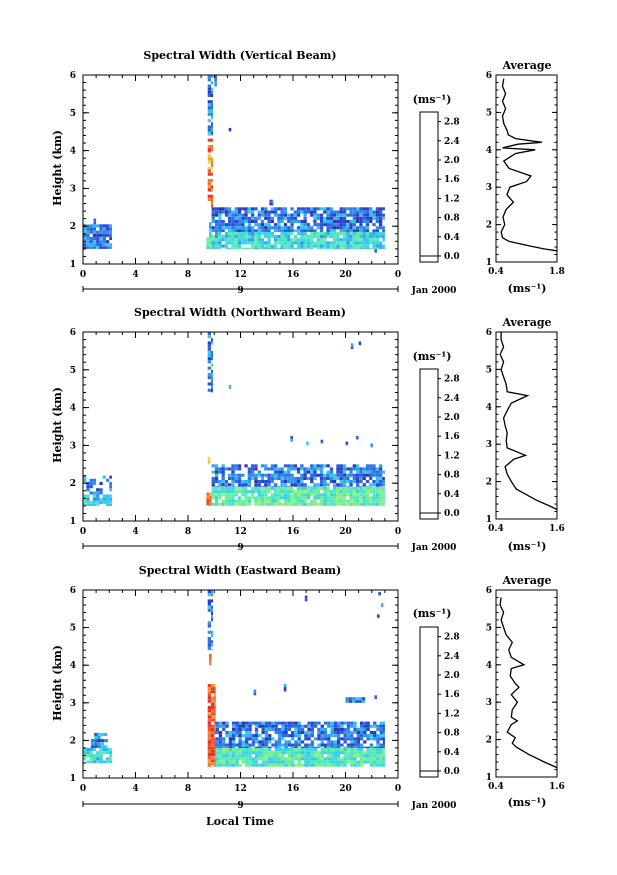  What do you see at coordinates (398, 275) in the screenshot?
I see `x-tick-label: 0` at bounding box center [398, 275].